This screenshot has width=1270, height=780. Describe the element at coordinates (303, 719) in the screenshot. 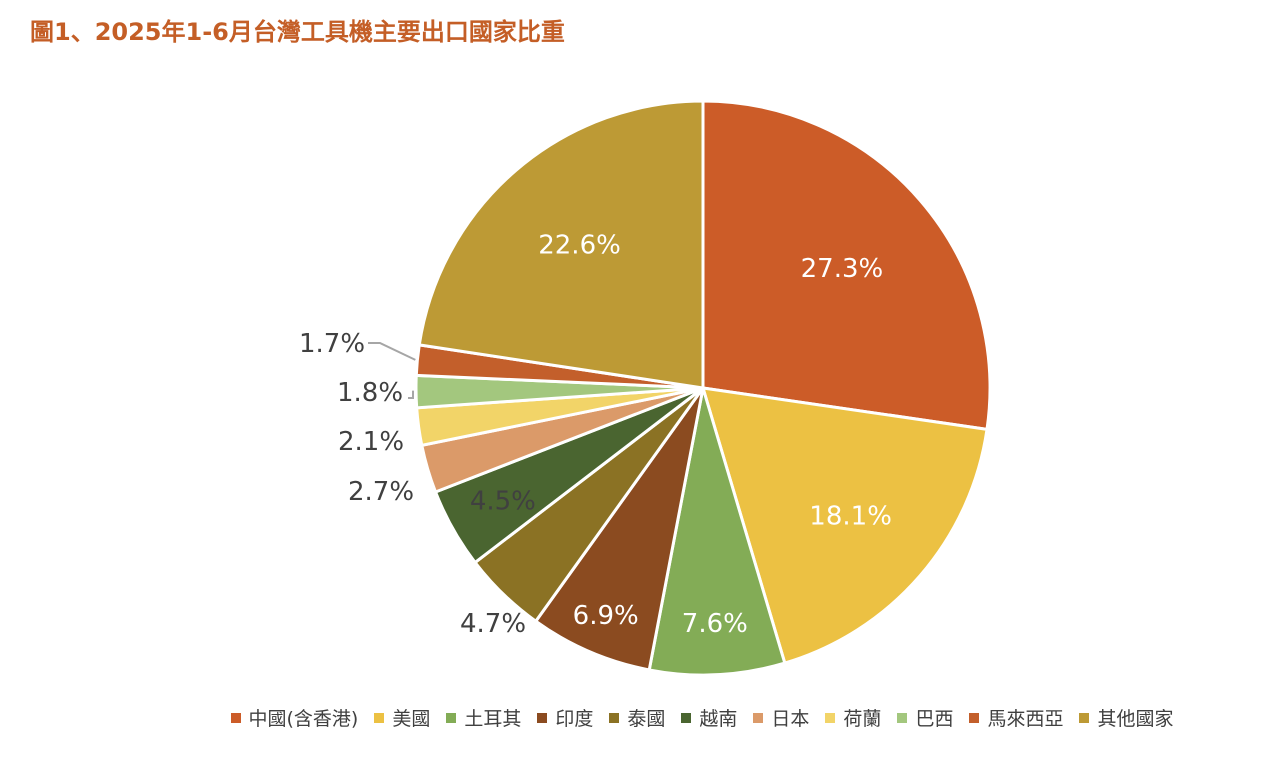

I see `legend-label-0: 中國(含香港)` at that location.